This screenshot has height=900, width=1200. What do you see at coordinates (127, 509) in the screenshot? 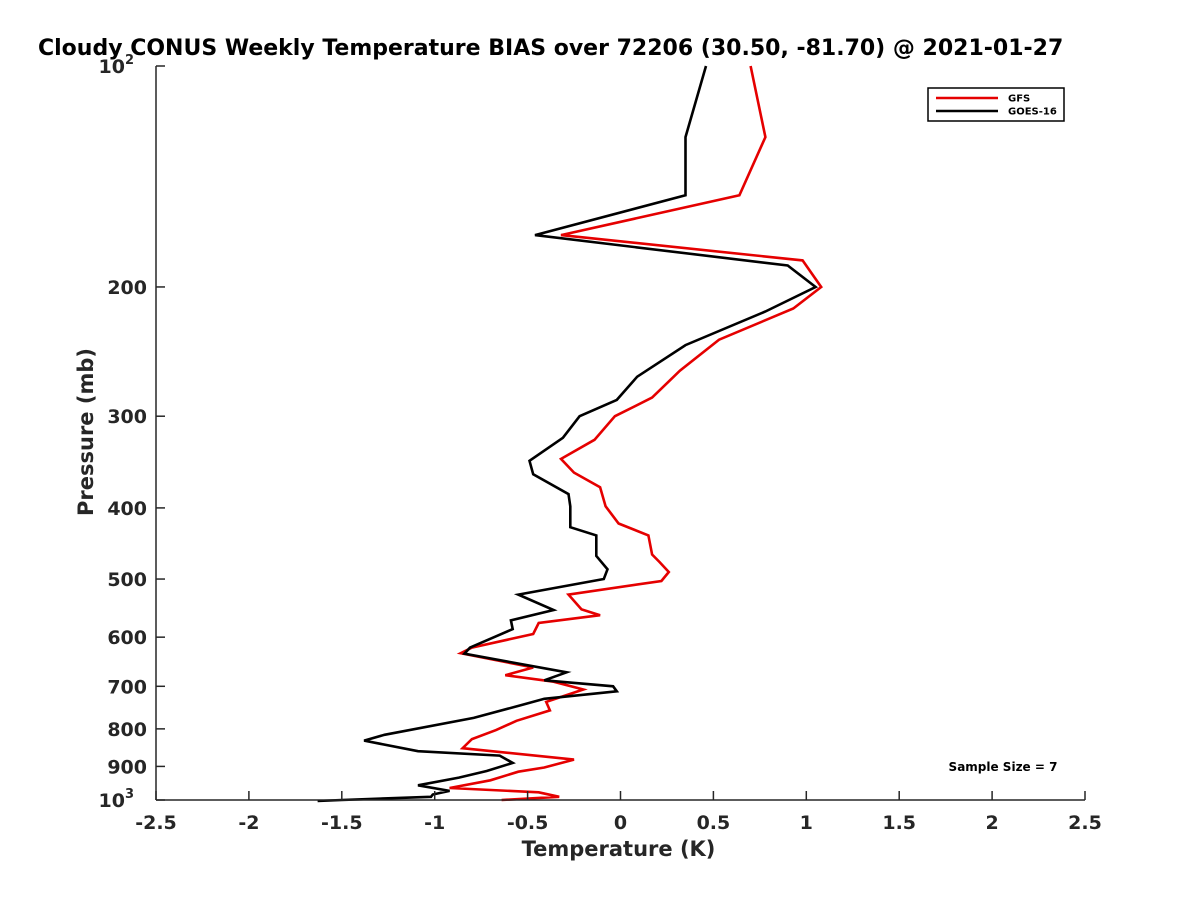
I see `y-tick-label: 400` at bounding box center [127, 509].